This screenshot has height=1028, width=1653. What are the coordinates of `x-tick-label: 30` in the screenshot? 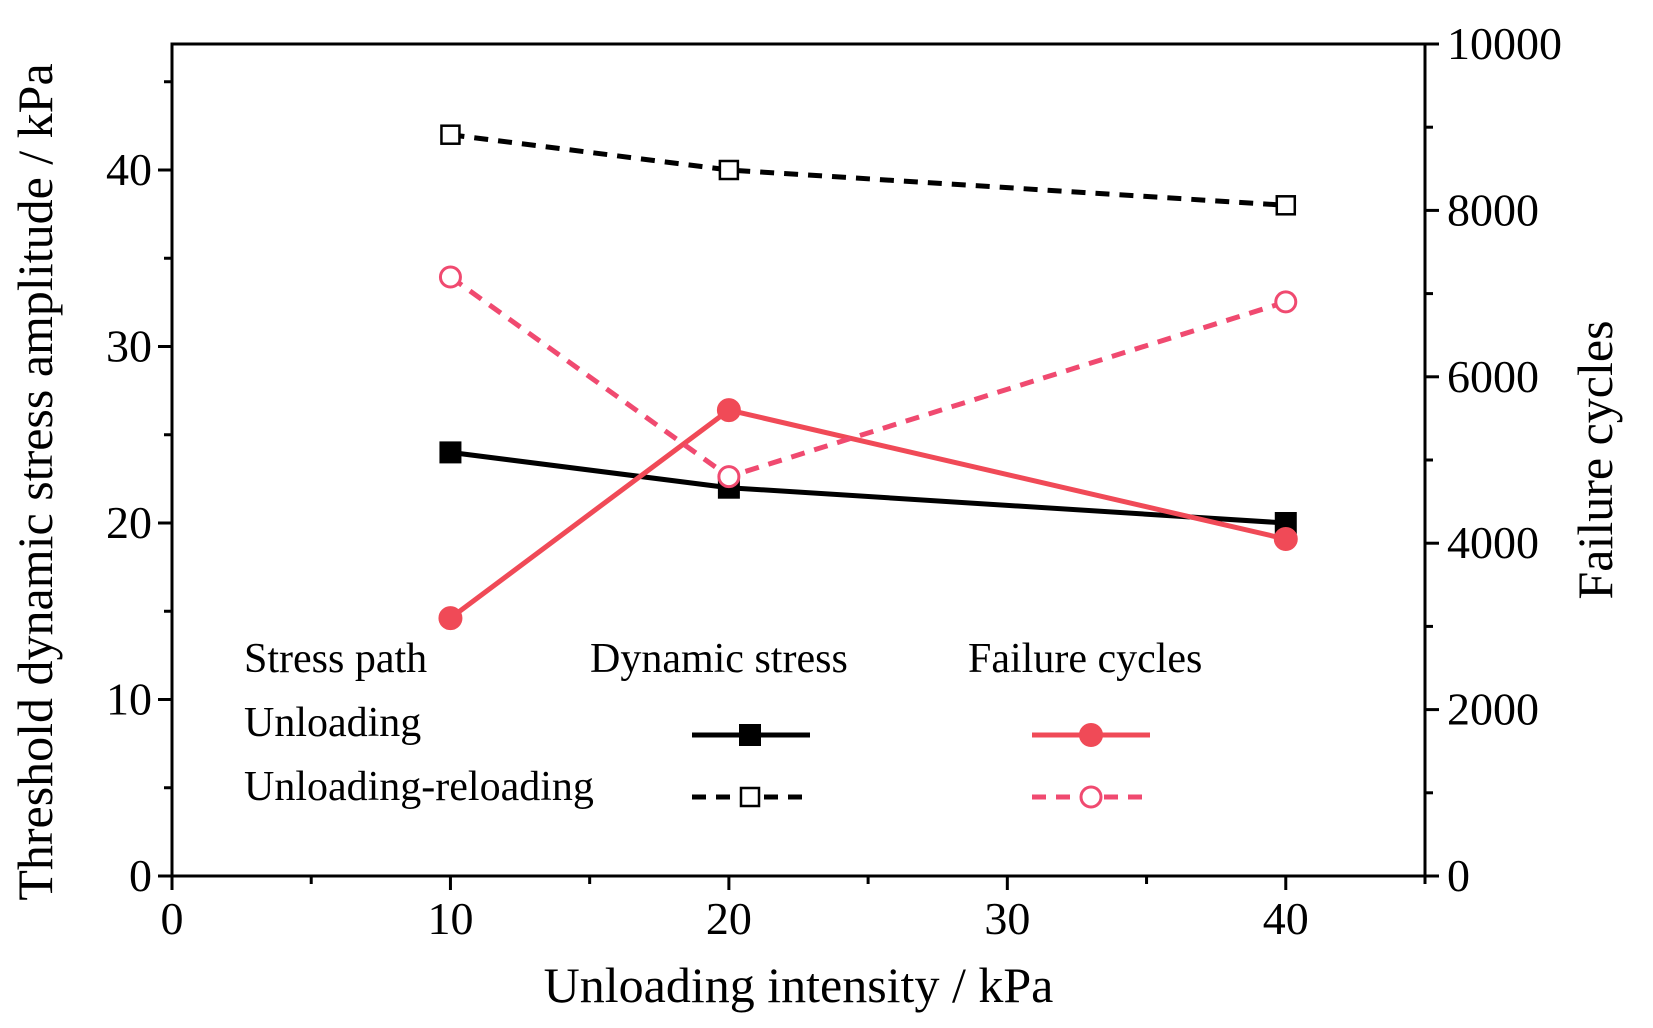 It's located at (1007, 918).